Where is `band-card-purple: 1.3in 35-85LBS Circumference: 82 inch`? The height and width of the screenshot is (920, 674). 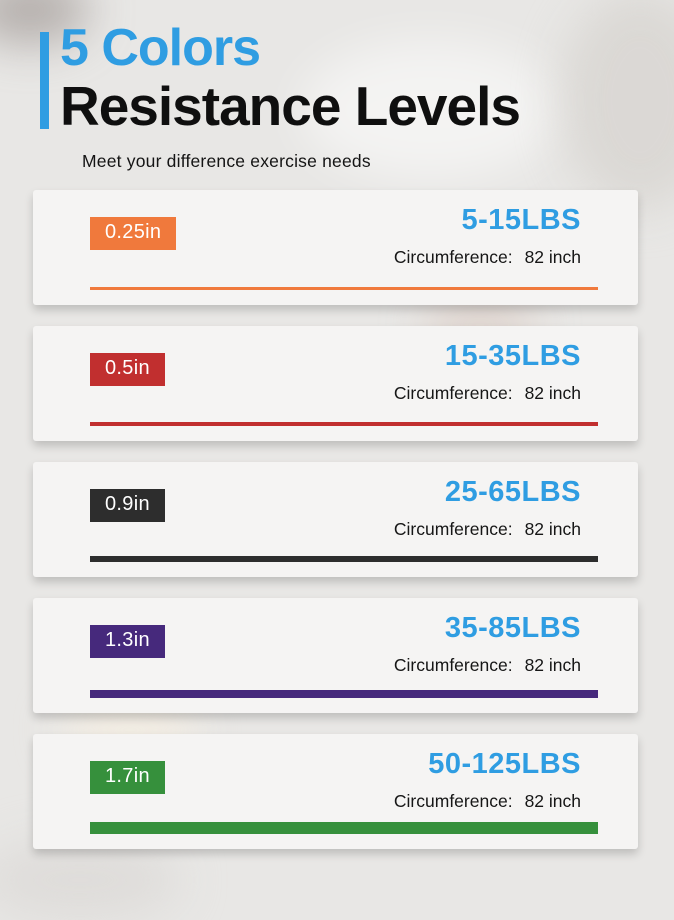 band-card-purple: 1.3in 35-85LBS Circumference: 82 inch is located at coordinates (335, 655).